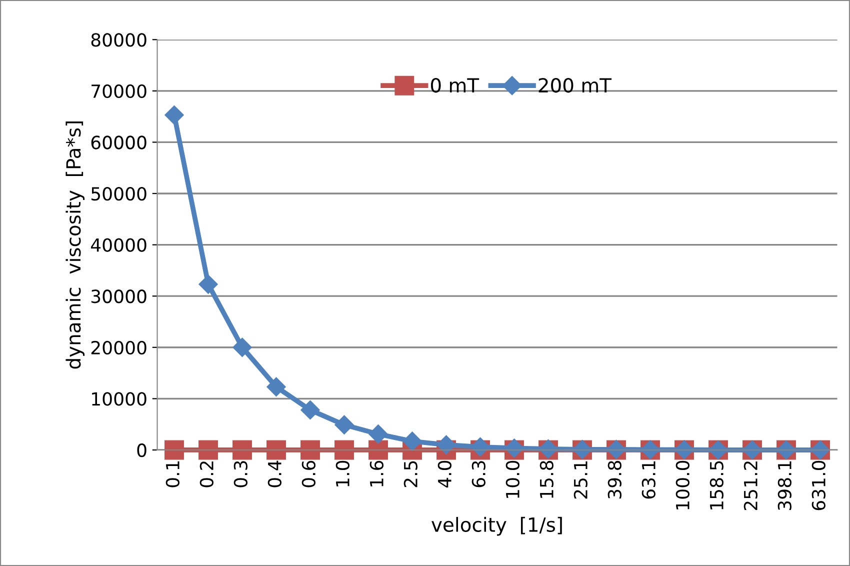  I want to click on x-tick-label: 251.2, so click(751, 486).